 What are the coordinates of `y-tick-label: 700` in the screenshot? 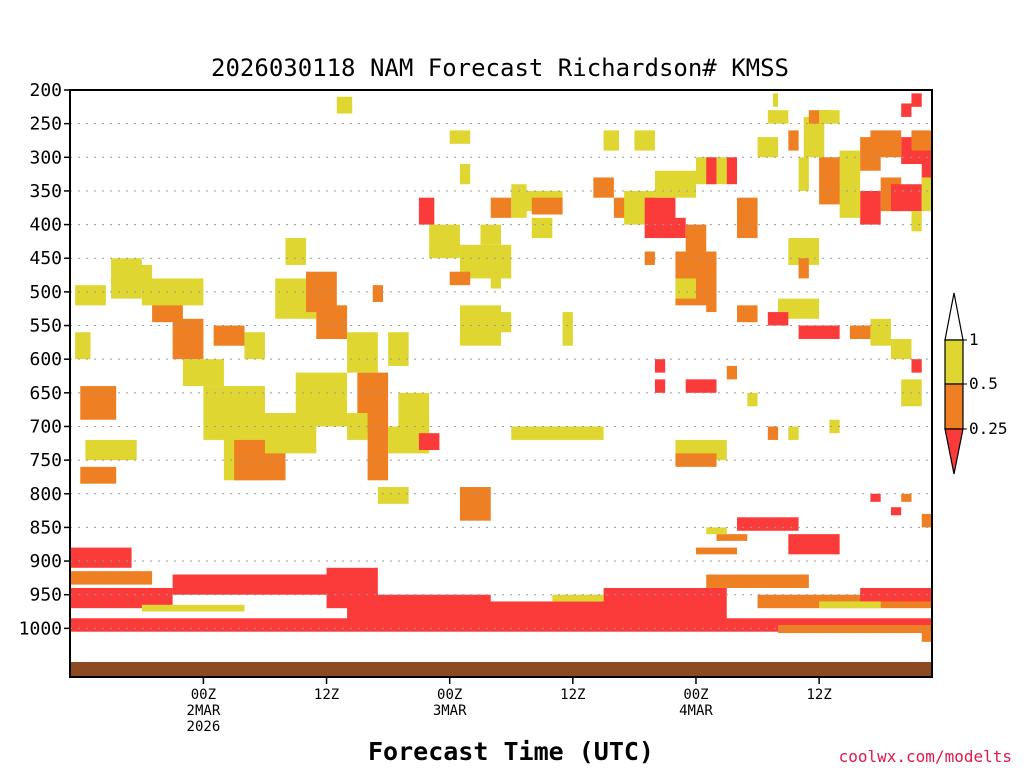 It's located at (45, 426).